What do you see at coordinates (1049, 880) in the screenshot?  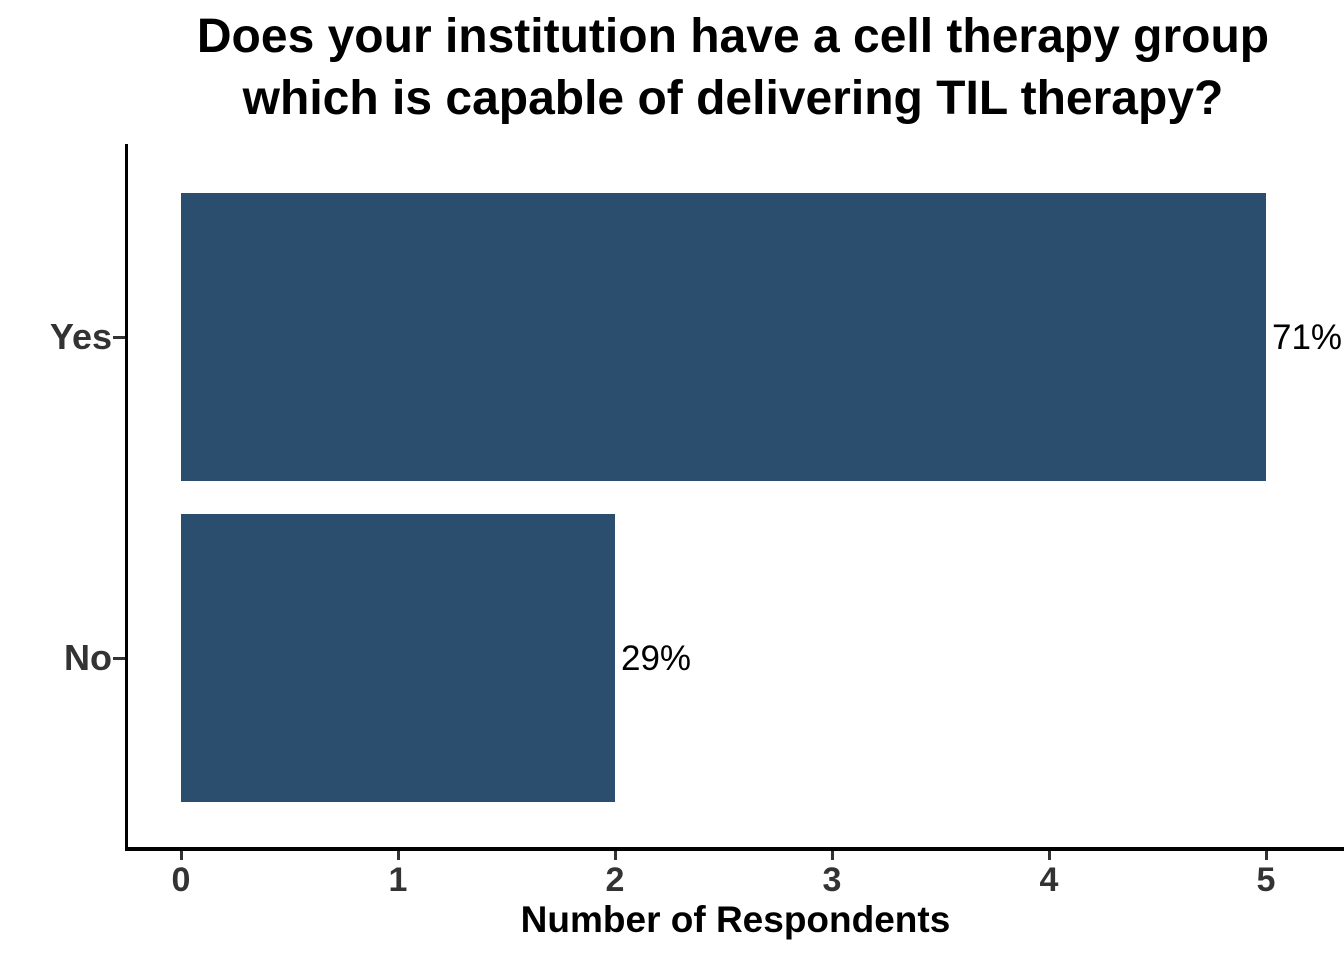 I see `x-axis-tick-label: 4` at bounding box center [1049, 880].